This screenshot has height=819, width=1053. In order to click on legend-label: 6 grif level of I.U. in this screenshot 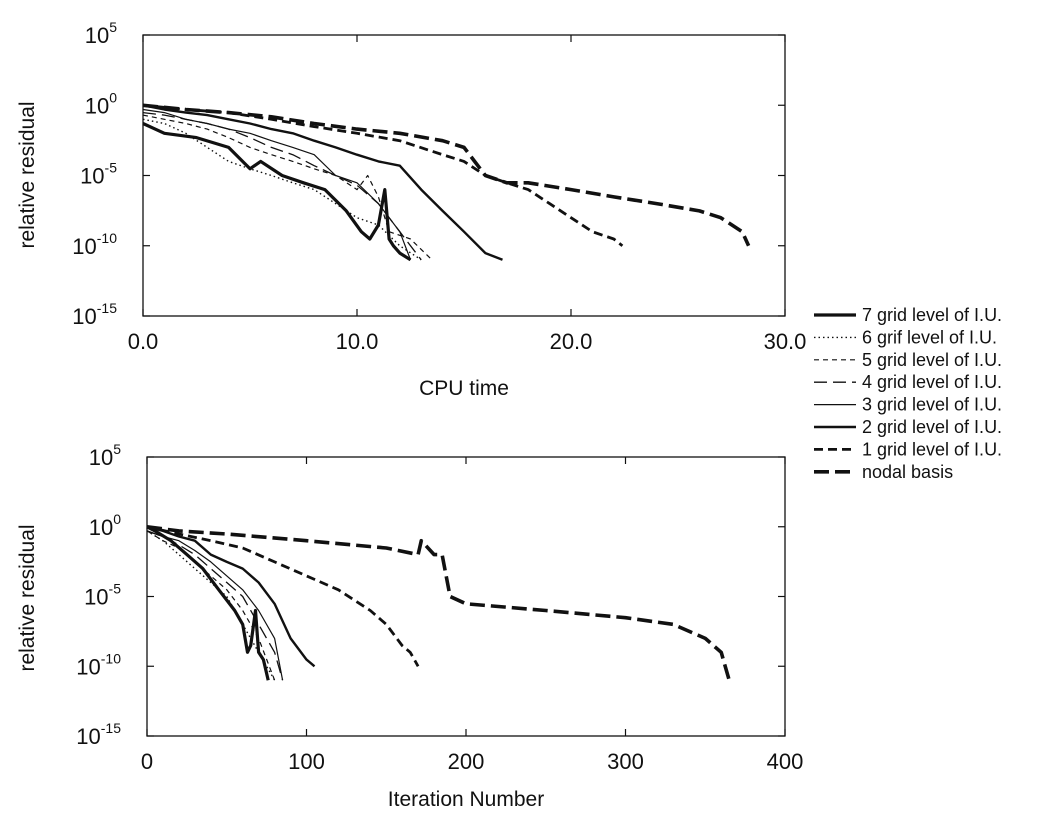, I will do `click(929, 337)`.